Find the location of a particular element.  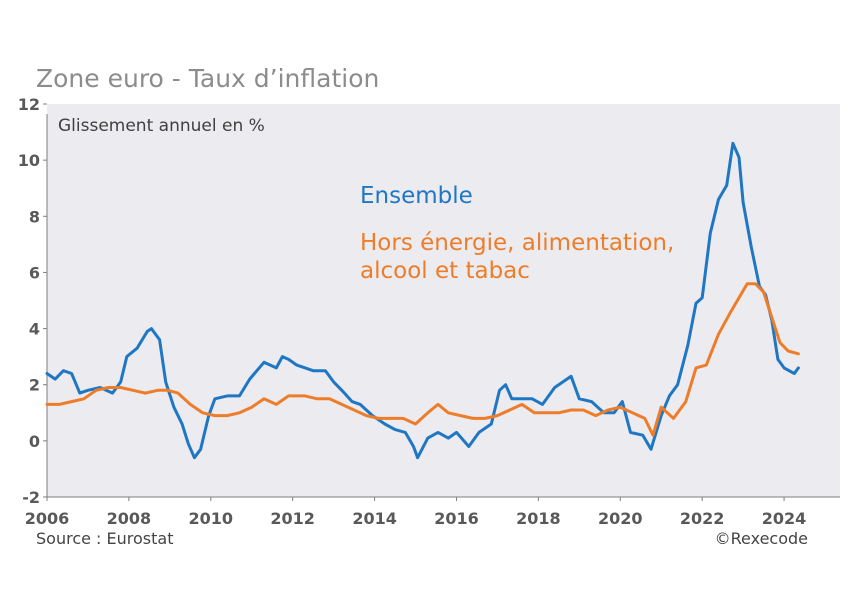

source-note: Source : Eurostat is located at coordinates (105, 538).